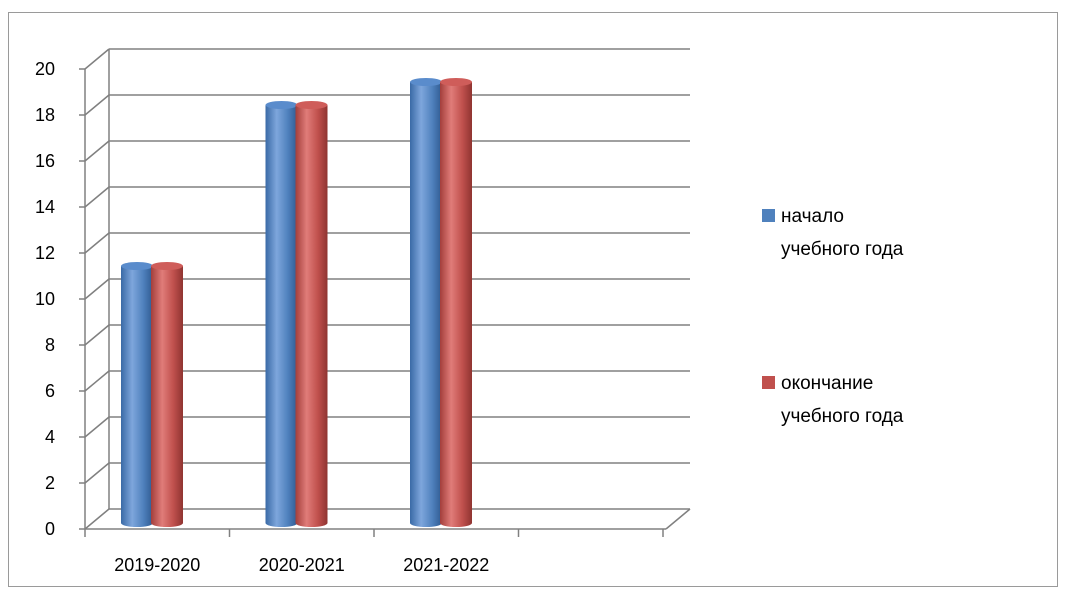 The height and width of the screenshot is (593, 1065). What do you see at coordinates (50, 391) in the screenshot?
I see `y-tick-label: 6` at bounding box center [50, 391].